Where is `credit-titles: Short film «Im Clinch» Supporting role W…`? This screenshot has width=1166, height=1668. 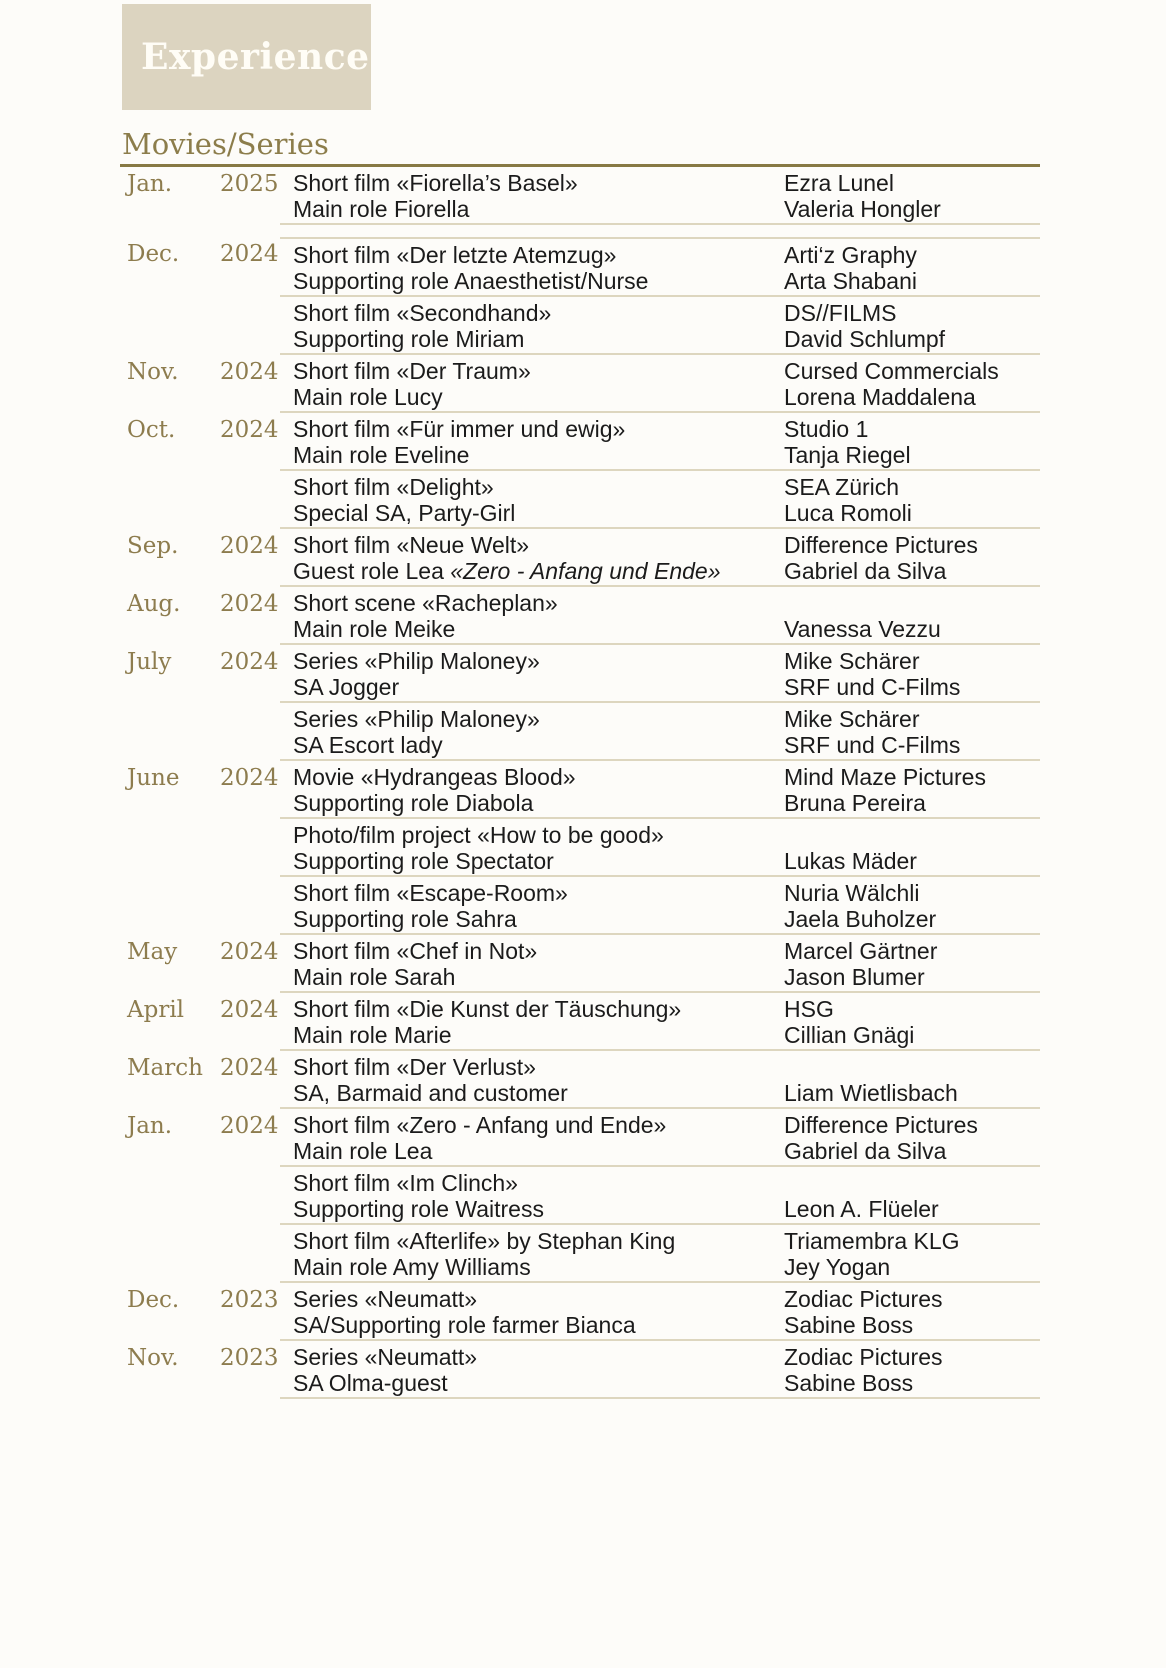
credit-titles: Short film «Im Clinch» Supporting role W… is located at coordinates (538, 1196).